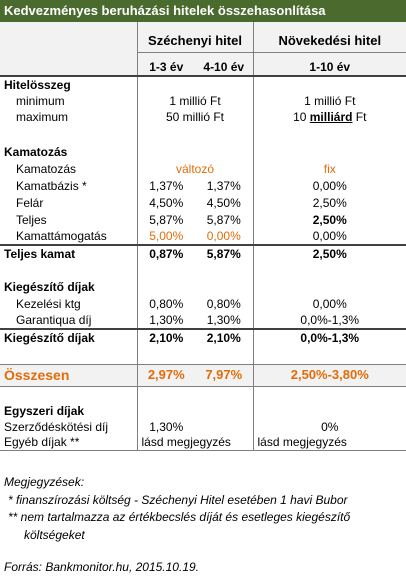  I want to click on cell: Teljes, so click(31, 219).